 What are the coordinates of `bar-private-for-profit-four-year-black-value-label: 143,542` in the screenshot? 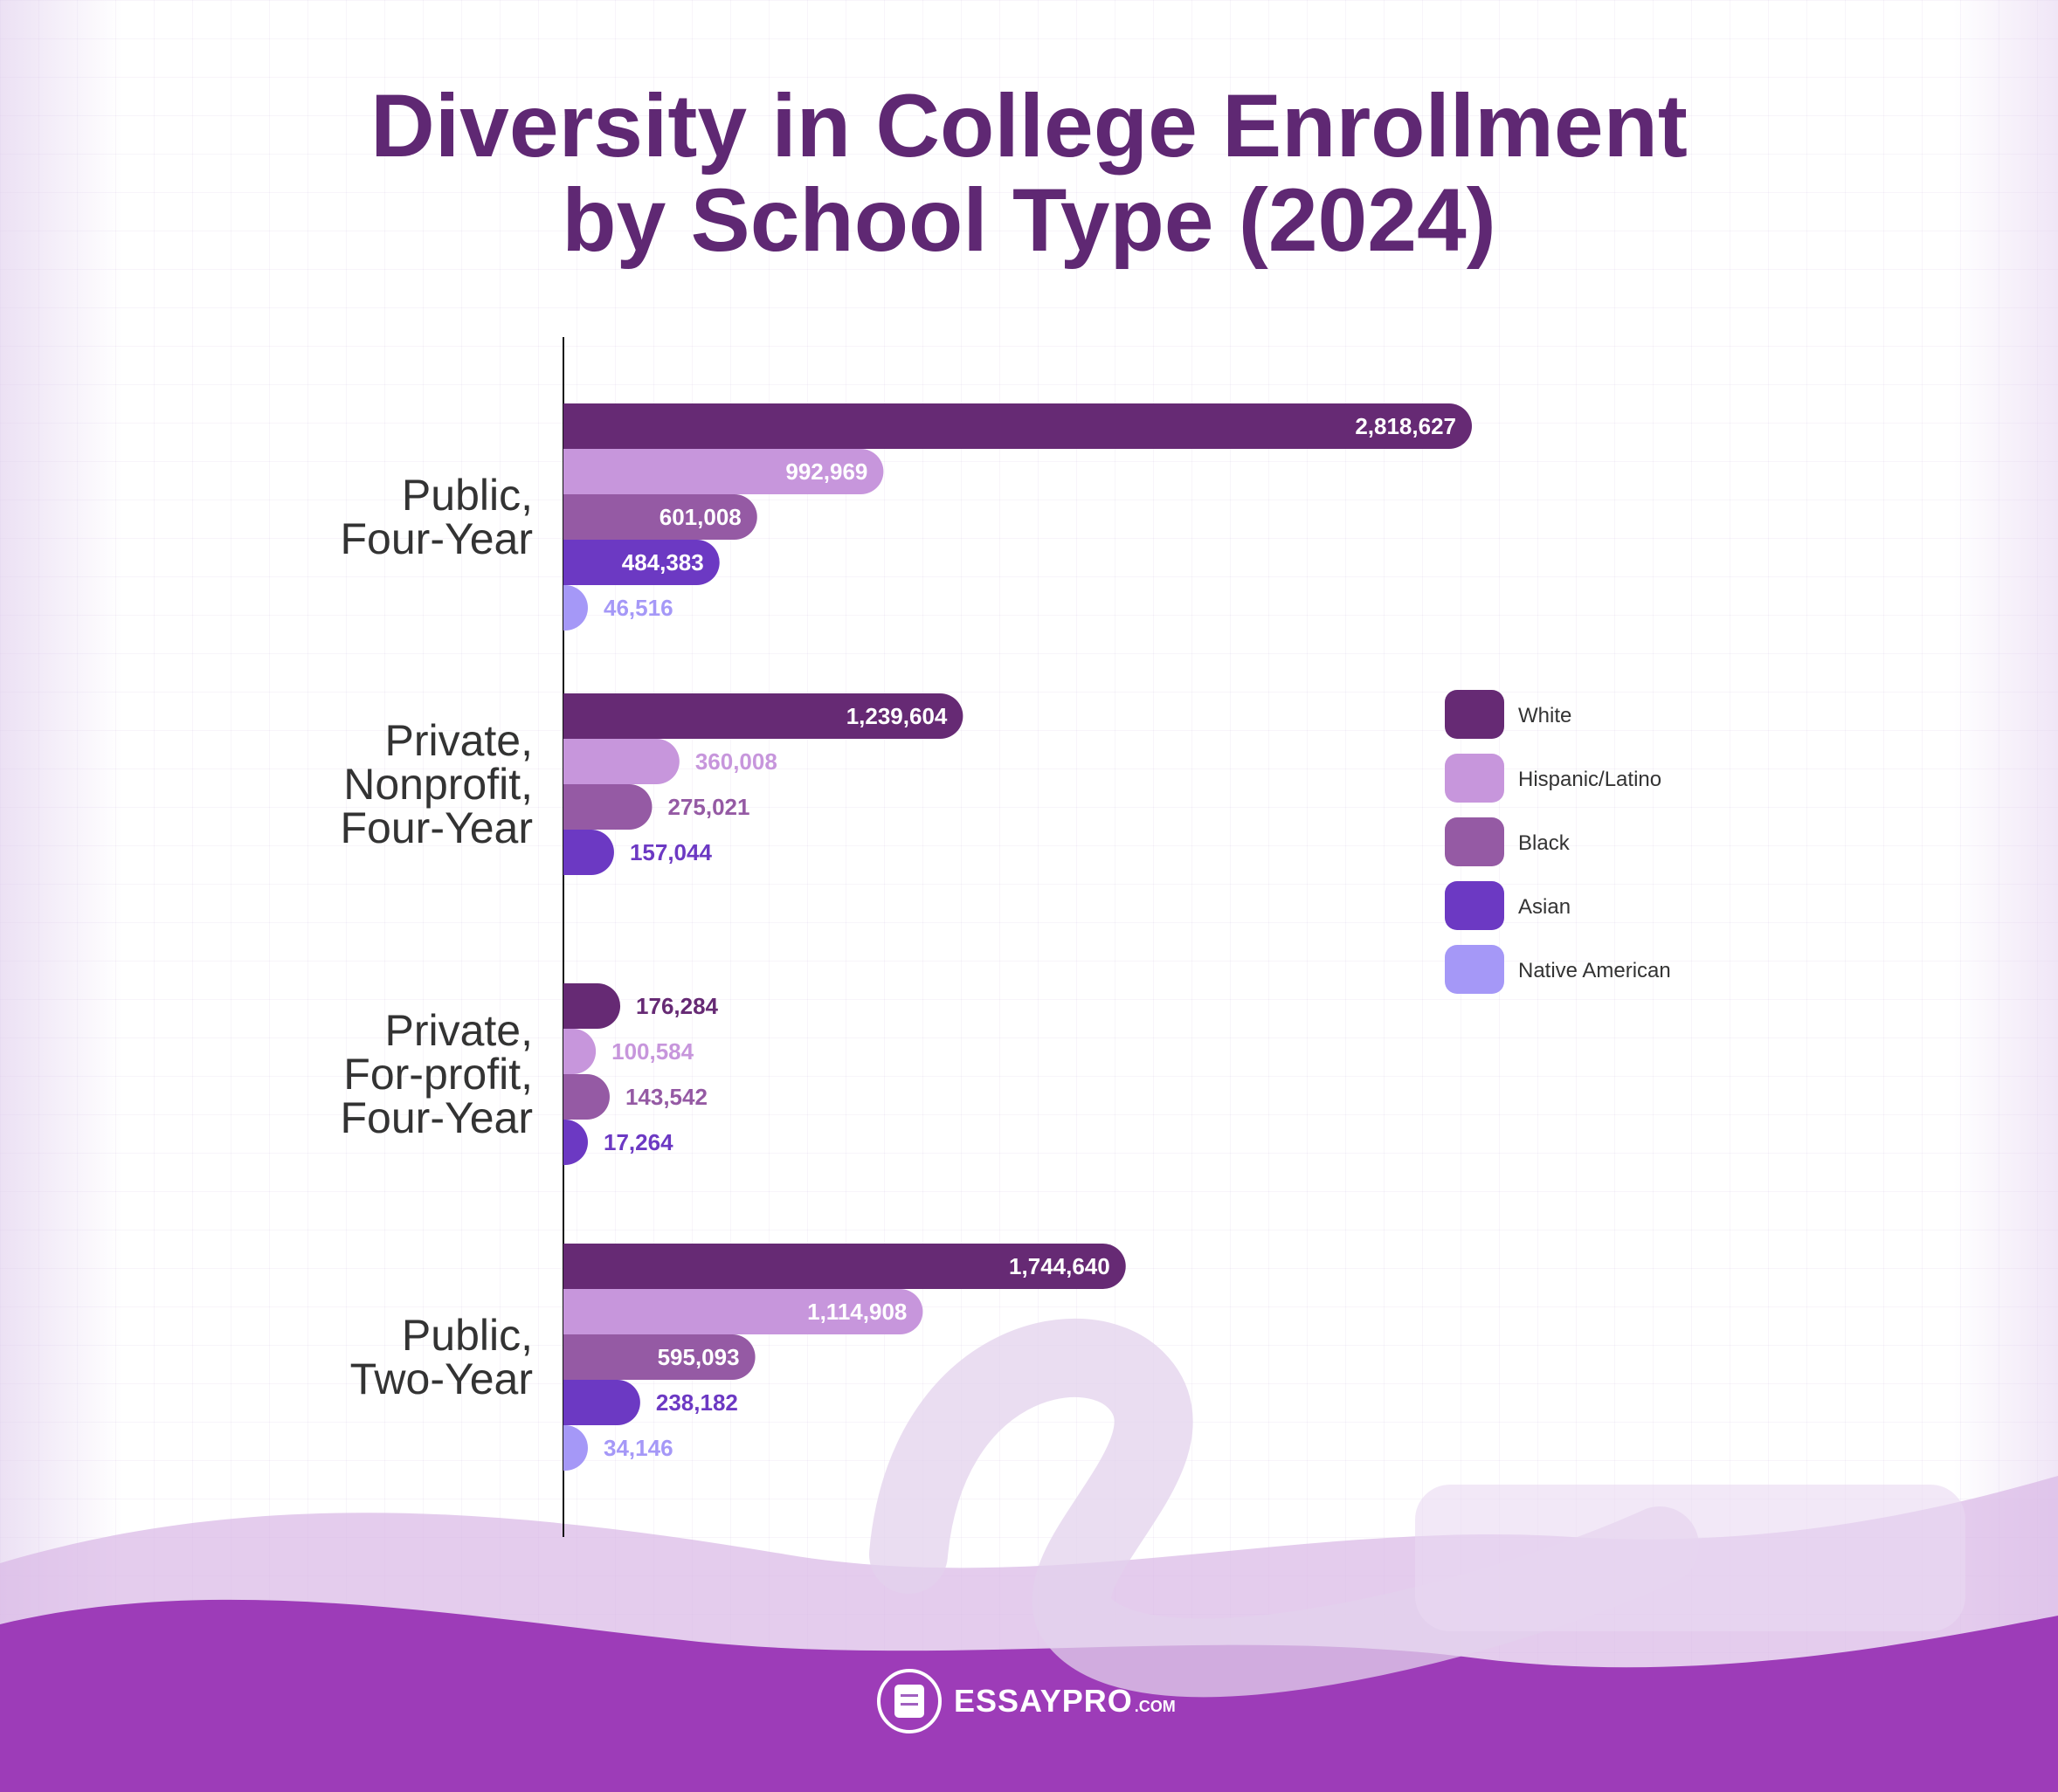 It's located at (666, 1097).